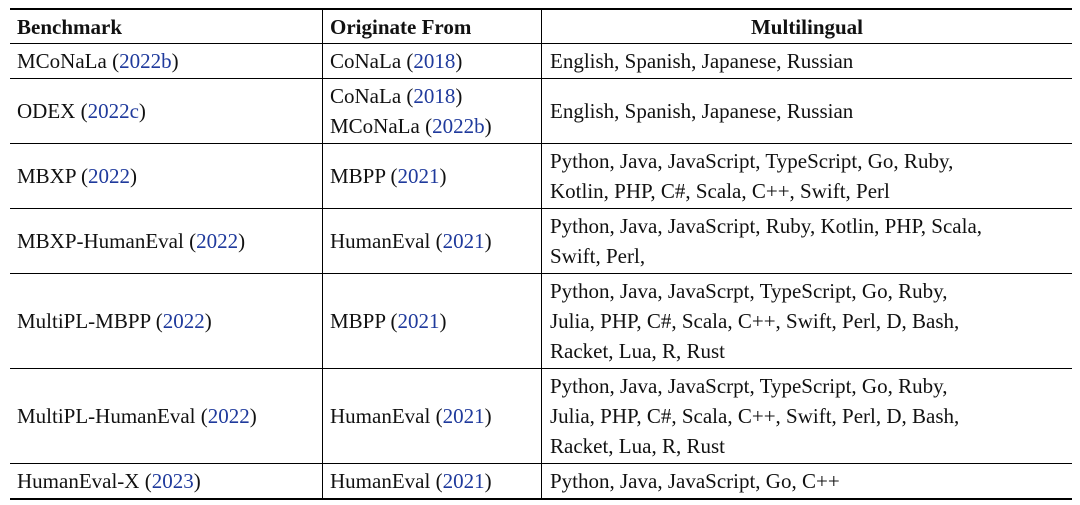 Image resolution: width=1080 pixels, height=505 pixels. Describe the element at coordinates (720, 191) in the screenshot. I see `languages-line: Kotlin, PHP, C#, Scala, C++, Swift, Perl` at that location.